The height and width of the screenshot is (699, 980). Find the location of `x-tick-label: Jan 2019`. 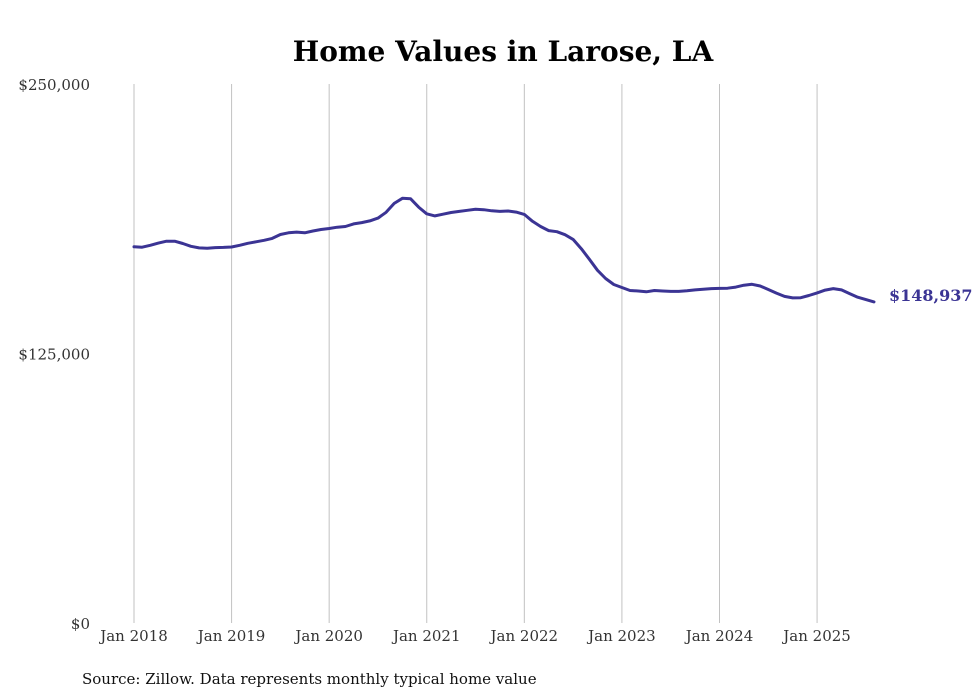

x-tick-label: Jan 2019 is located at coordinates (231, 636).